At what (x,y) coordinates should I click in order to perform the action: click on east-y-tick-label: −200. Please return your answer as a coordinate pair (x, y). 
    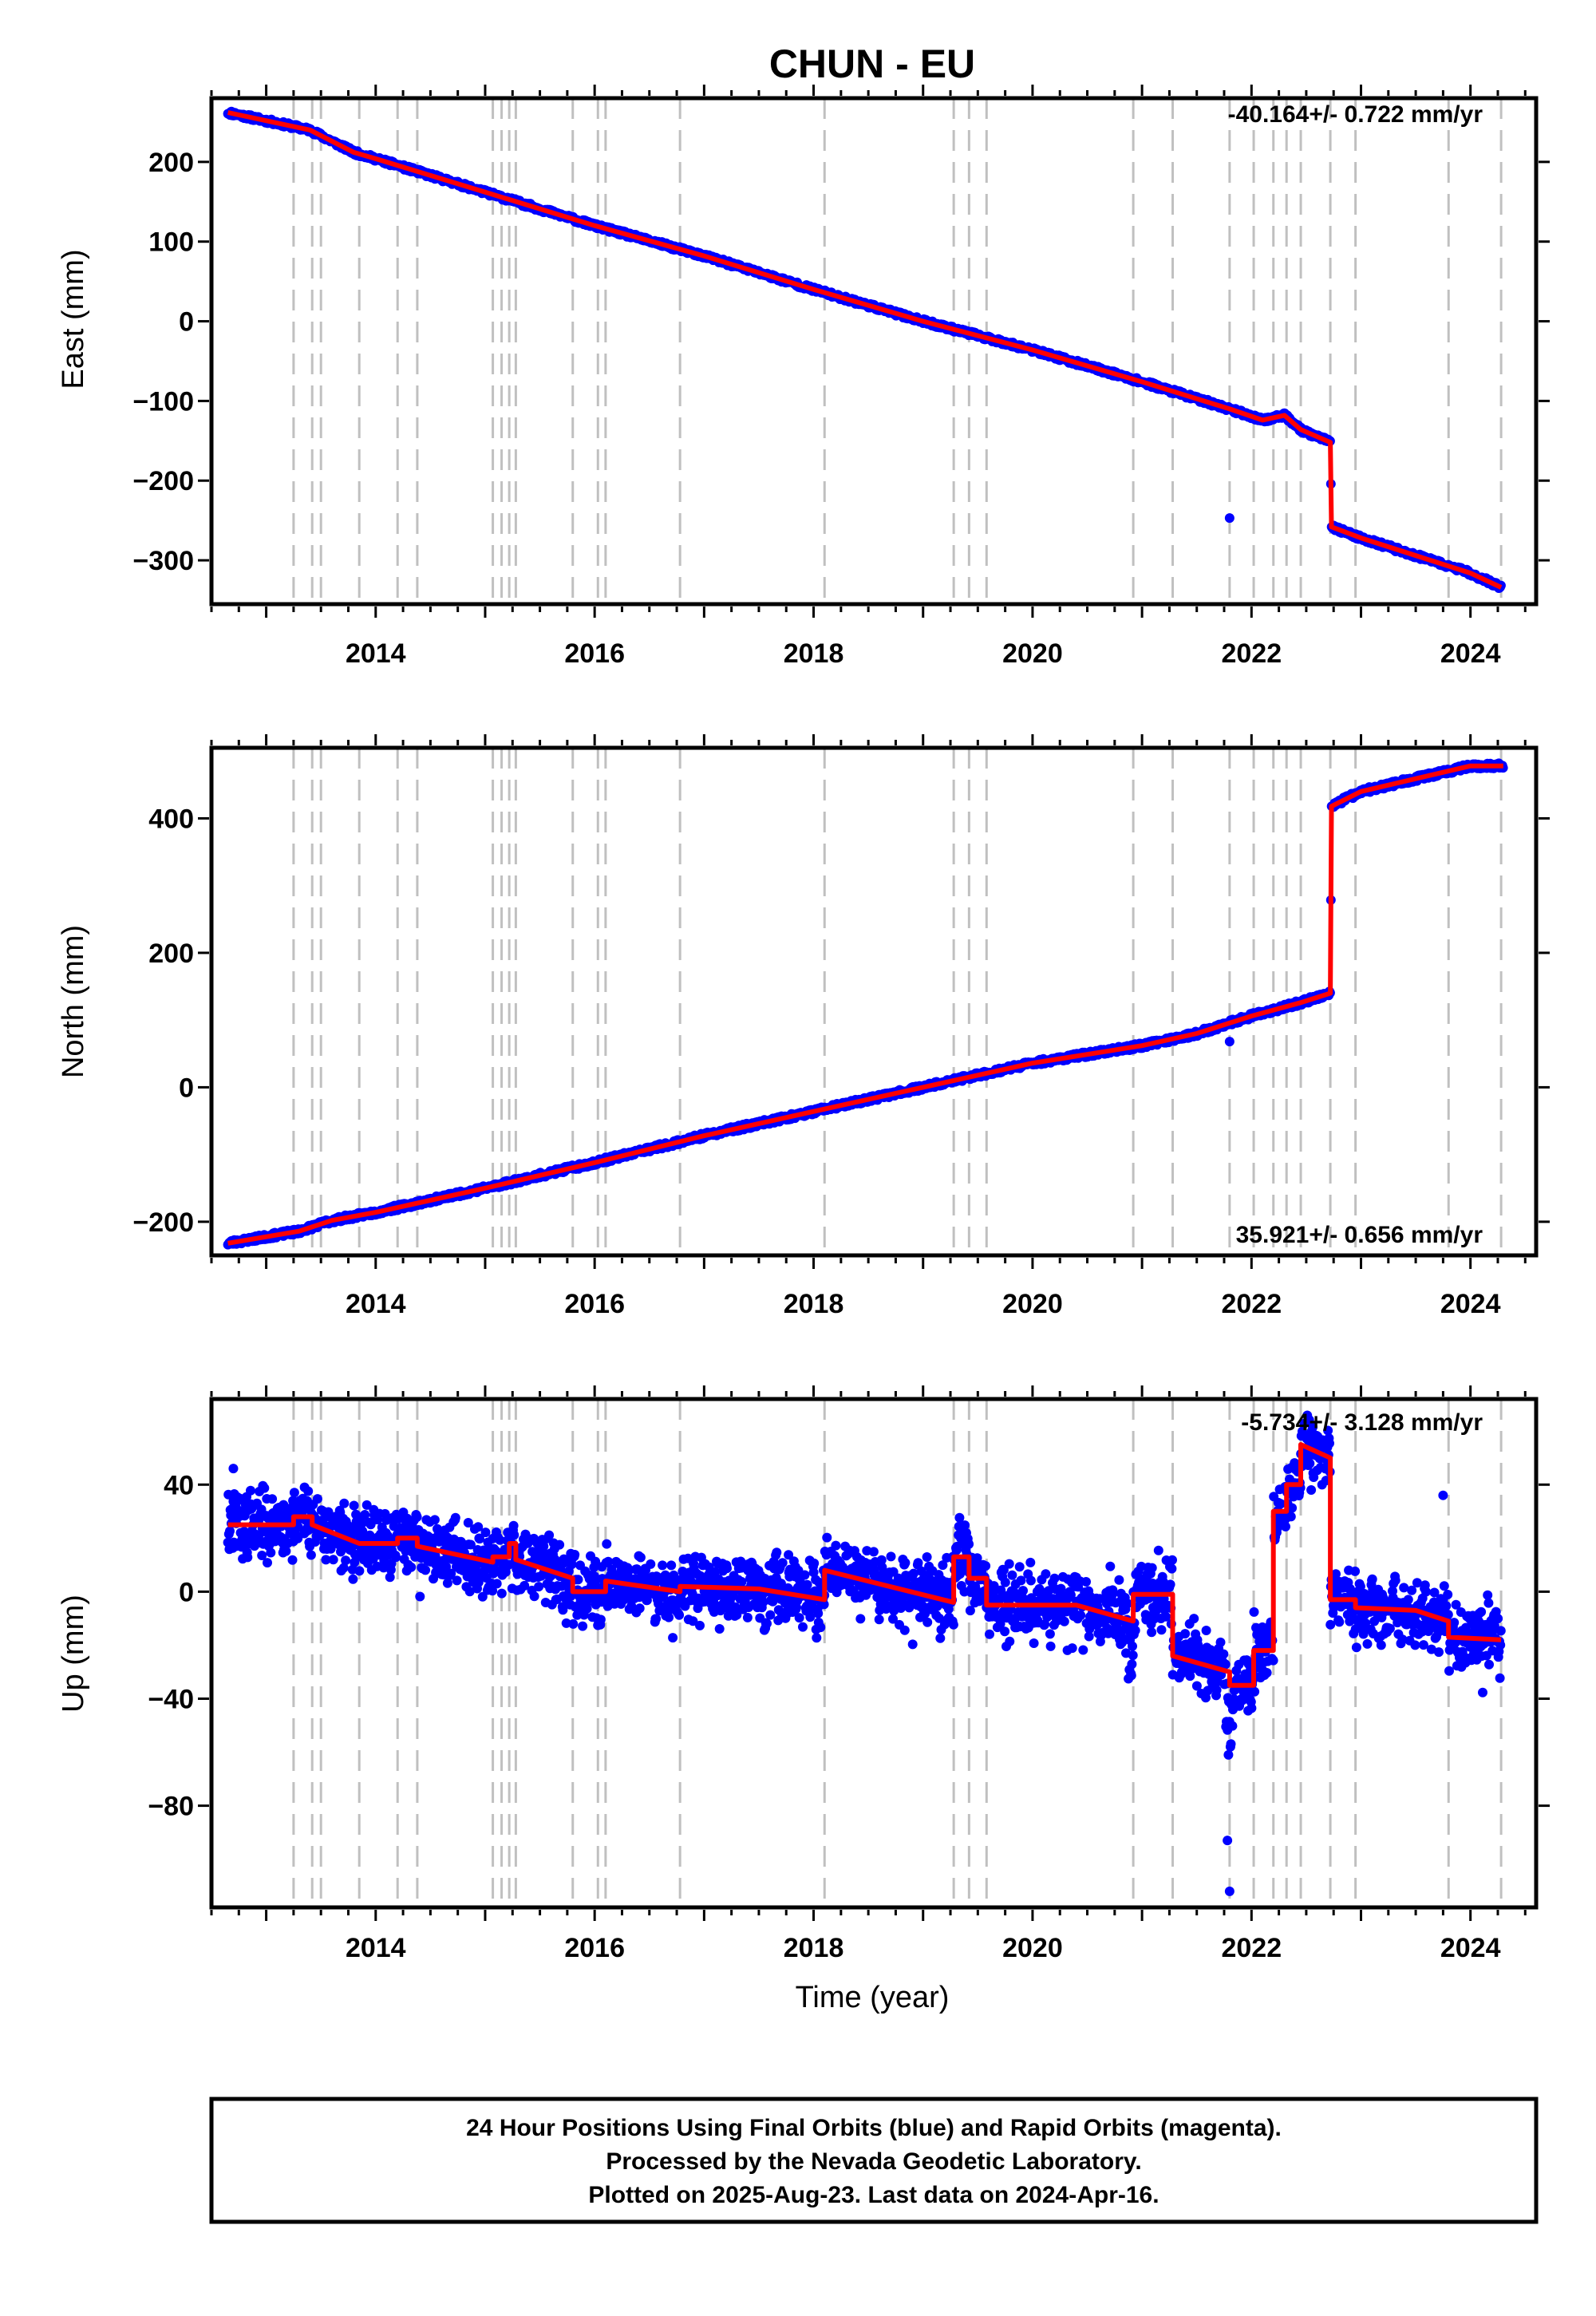
    Looking at the image, I should click on (163, 481).